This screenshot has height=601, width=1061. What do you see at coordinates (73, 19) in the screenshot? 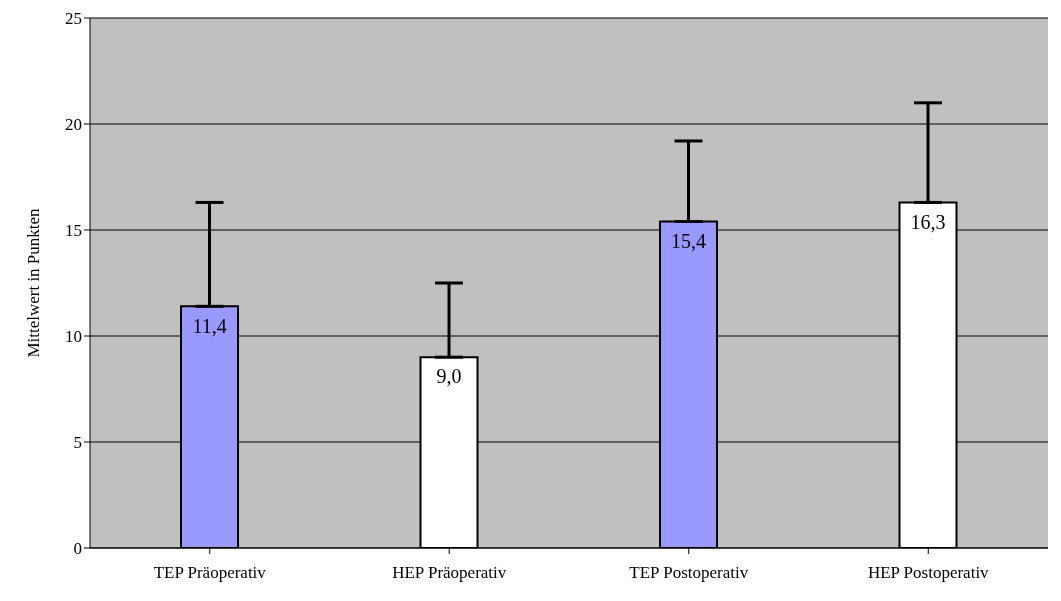
I see `y-tick-label: 25` at bounding box center [73, 19].